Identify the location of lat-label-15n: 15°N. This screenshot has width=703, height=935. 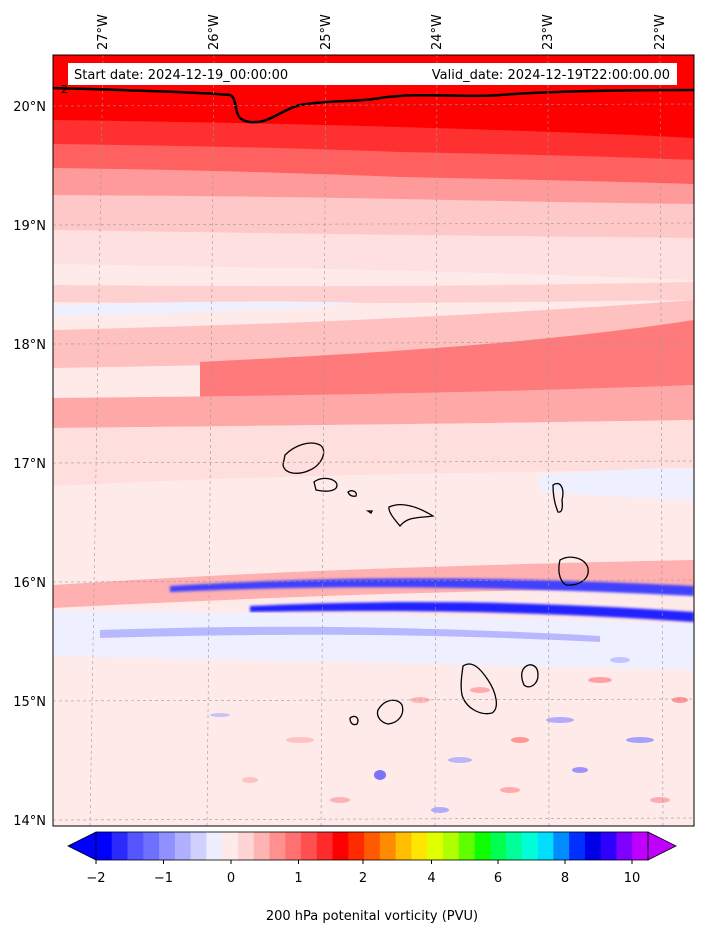
(29, 702).